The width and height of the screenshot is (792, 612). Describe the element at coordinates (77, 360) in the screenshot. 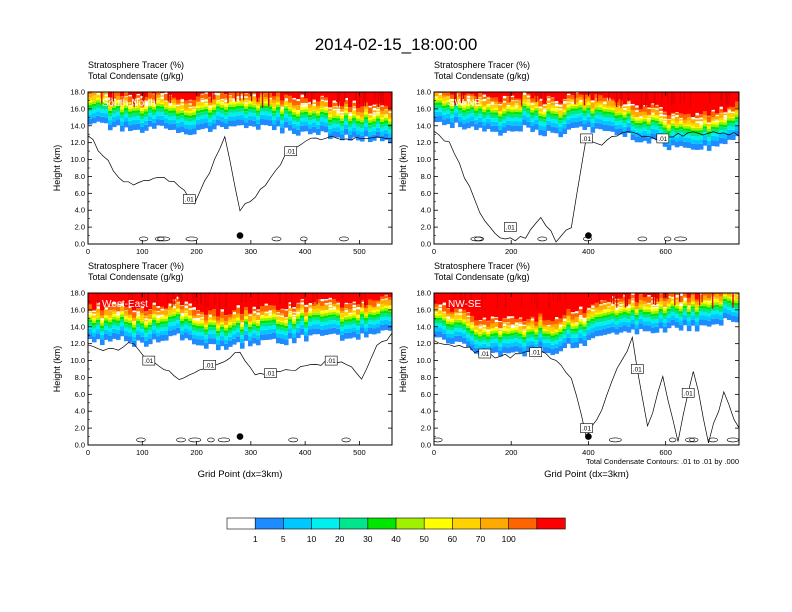

I see `y-tick-label: 10.0` at that location.